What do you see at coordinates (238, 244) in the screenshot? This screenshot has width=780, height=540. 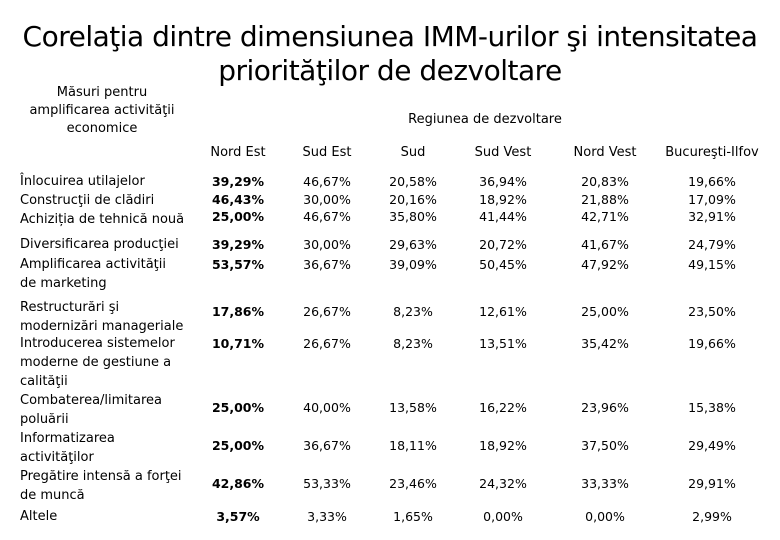 I see `table-cell: 39,29%` at bounding box center [238, 244].